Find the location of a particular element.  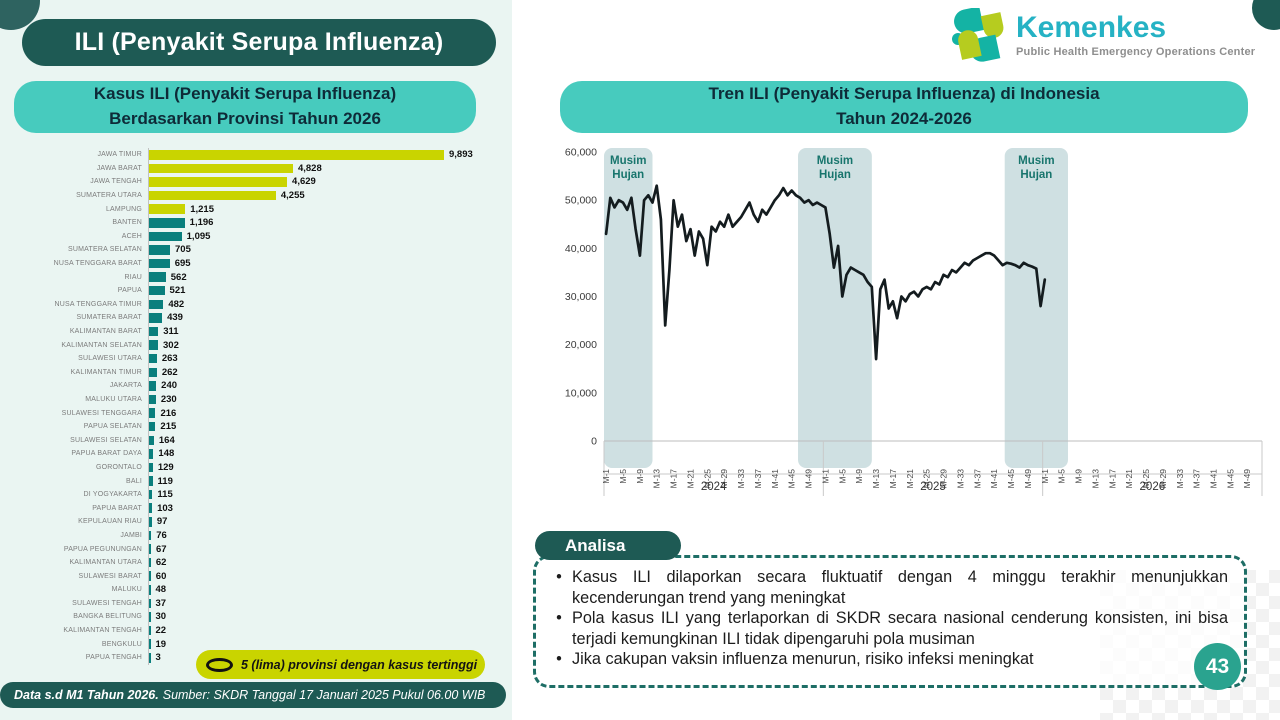

week-tick-label: M-25 is located at coordinates (1146, 479).